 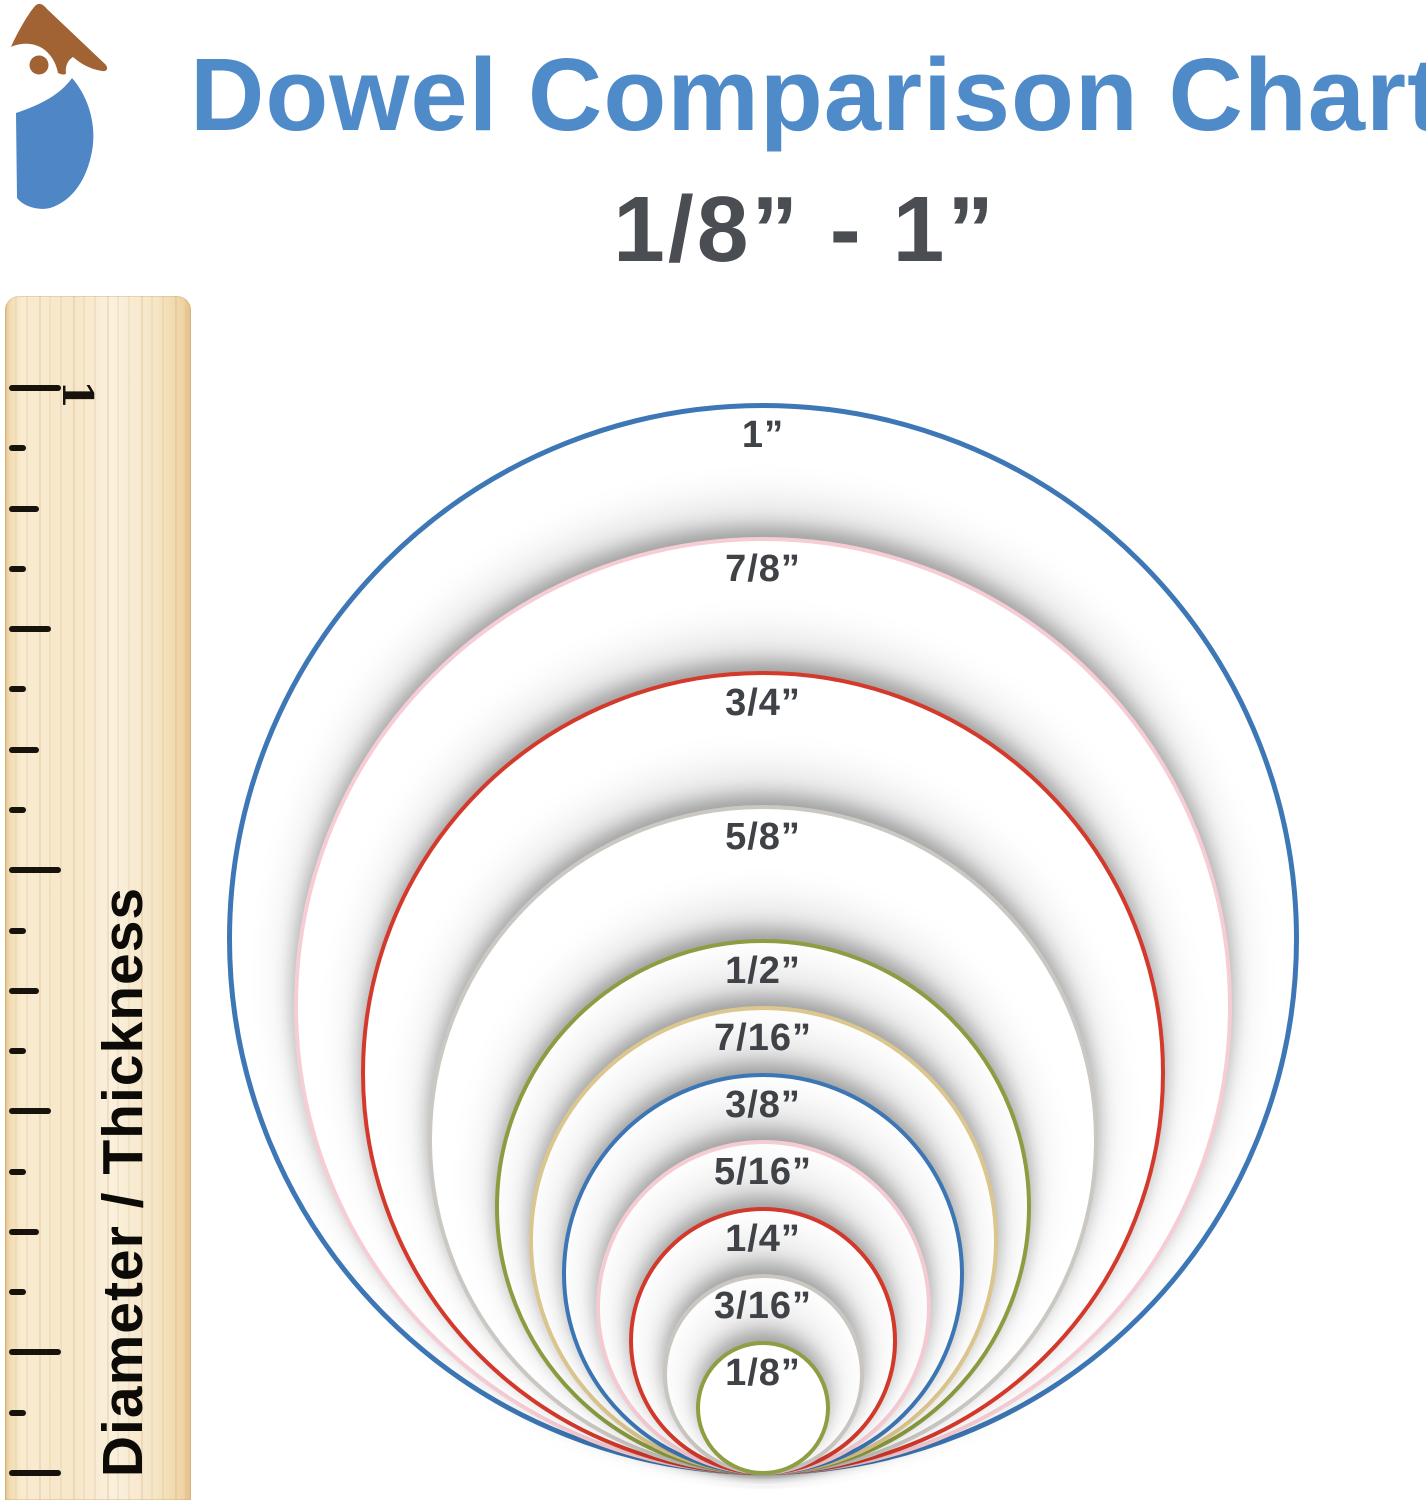 I want to click on logo-roof-shape, so click(x=59, y=39).